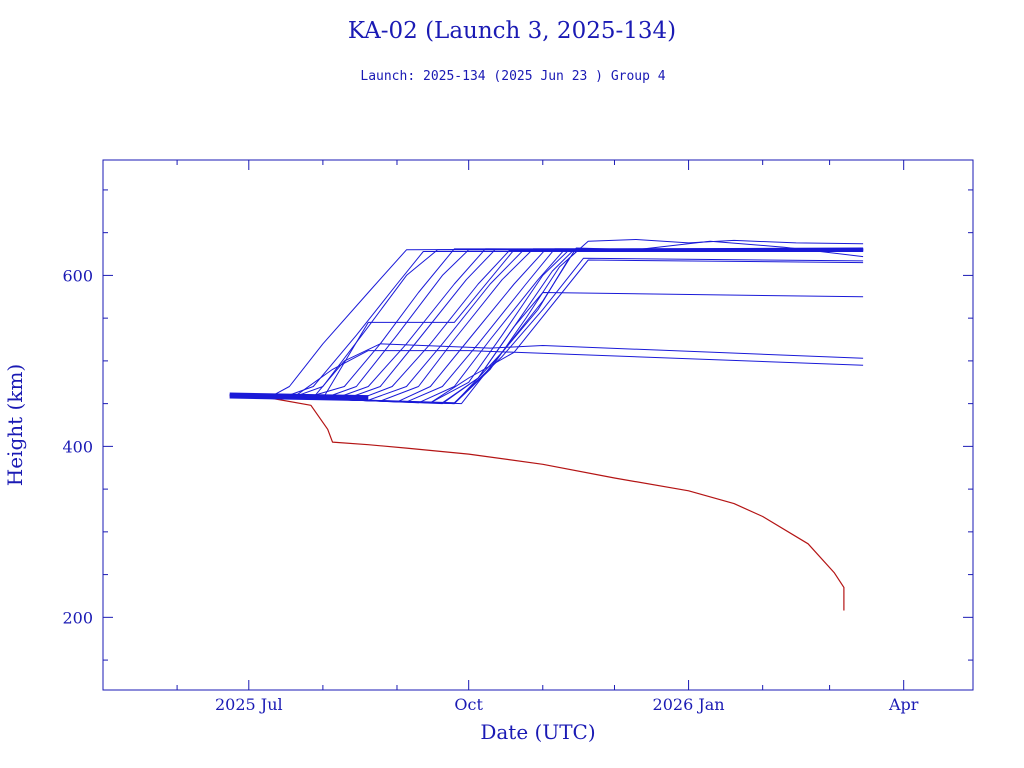  What do you see at coordinates (537, 732) in the screenshot?
I see `x-axis-label: Date (UTC)` at bounding box center [537, 732].